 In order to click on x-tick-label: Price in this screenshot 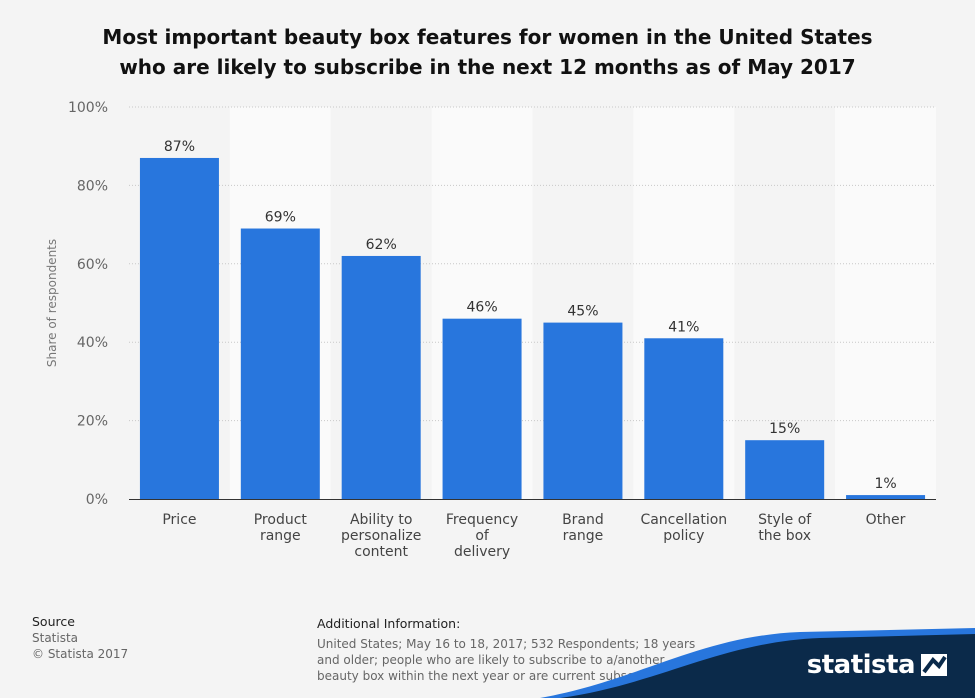, I will do `click(179, 520)`.